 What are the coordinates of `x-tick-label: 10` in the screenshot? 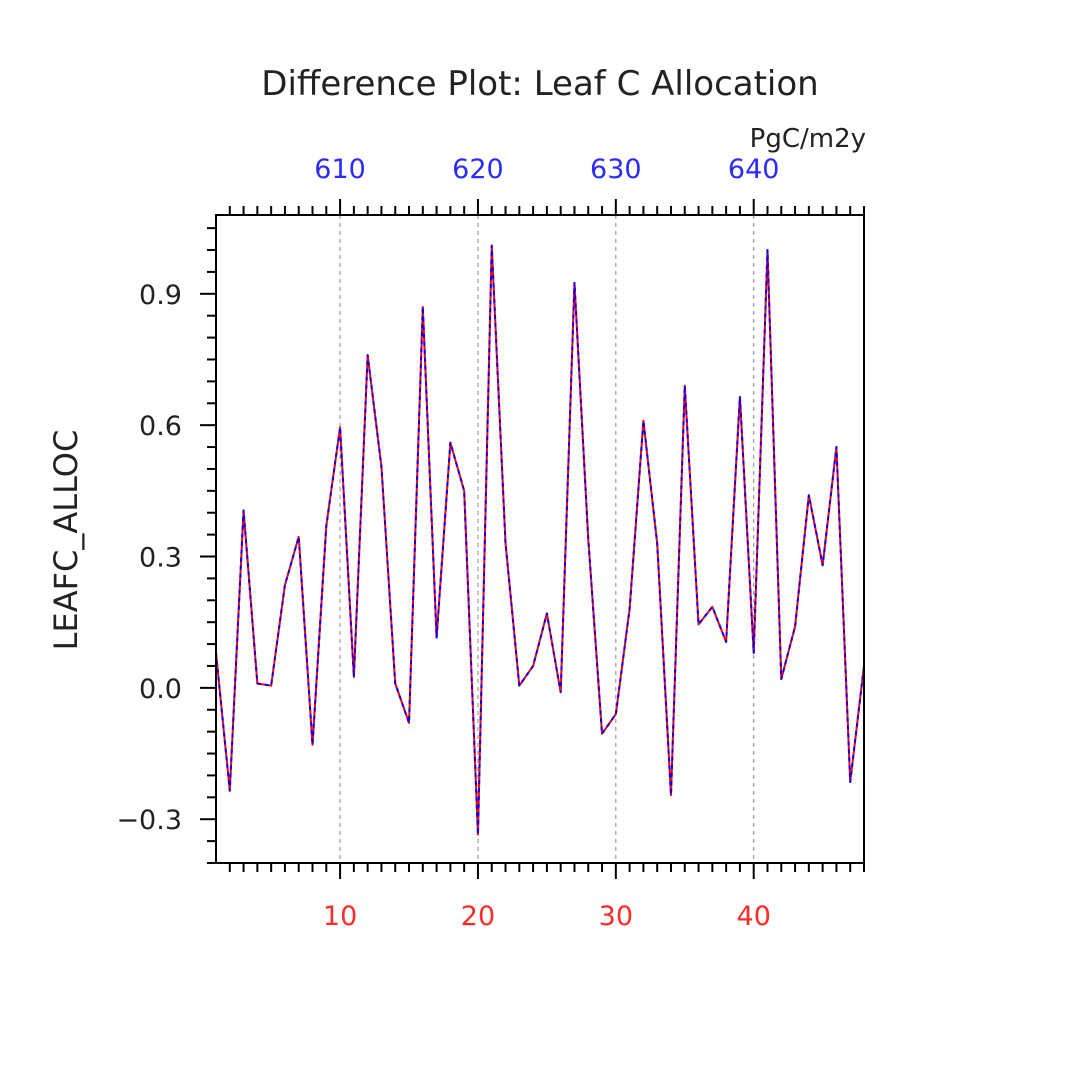 It's located at (340, 916).